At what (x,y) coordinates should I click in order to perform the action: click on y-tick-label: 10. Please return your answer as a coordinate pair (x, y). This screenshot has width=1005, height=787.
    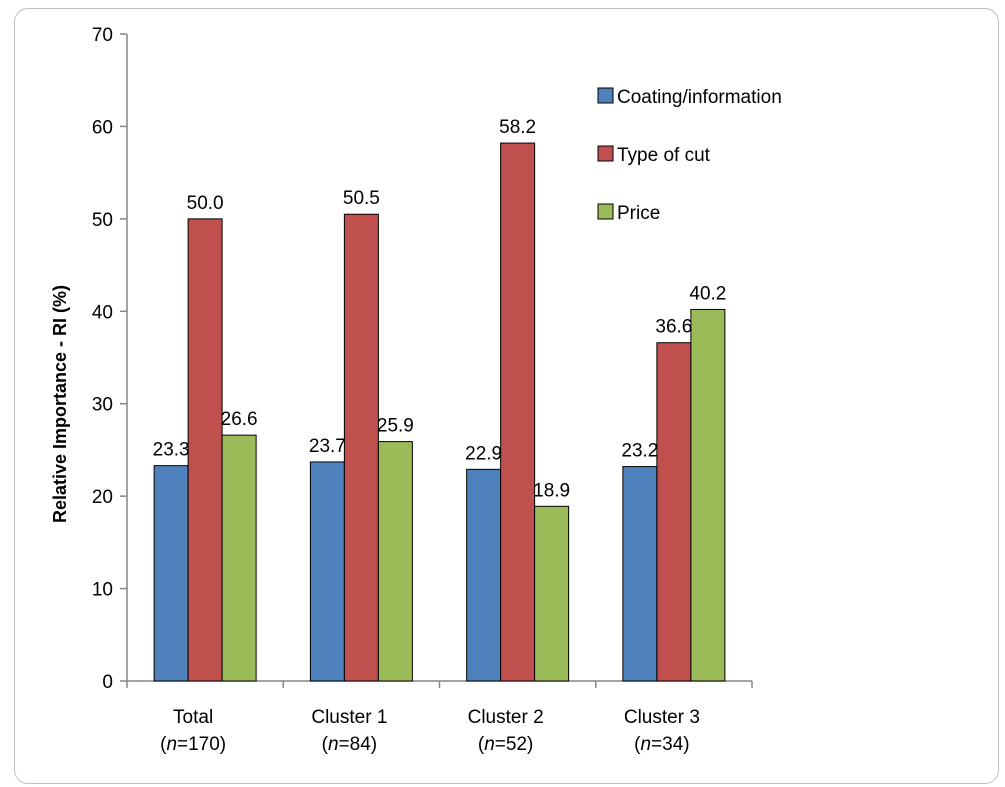
    Looking at the image, I should click on (102, 590).